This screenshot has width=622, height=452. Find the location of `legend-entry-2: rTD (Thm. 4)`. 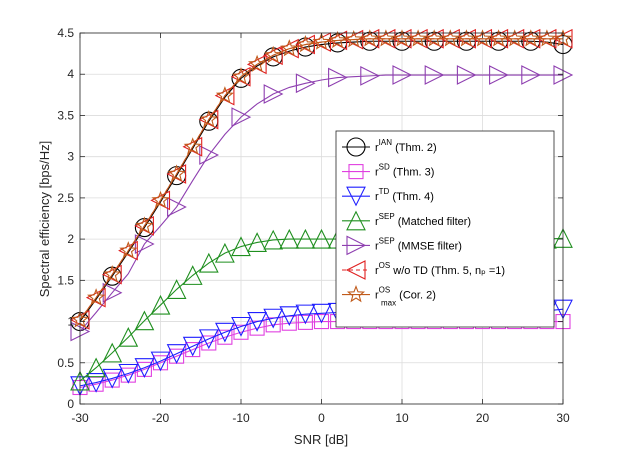

legend-entry-2: rTD (Thm. 4) is located at coordinates (388, 196).